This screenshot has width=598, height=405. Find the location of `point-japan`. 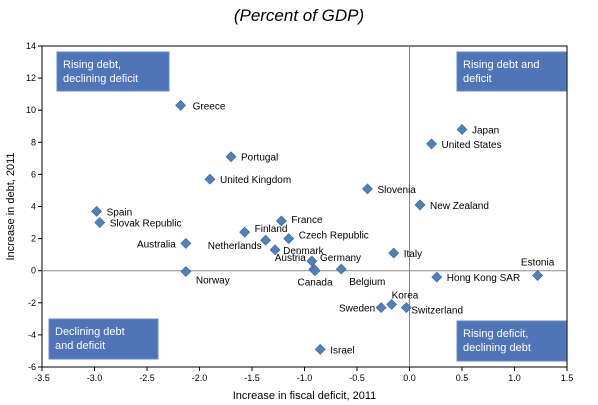

point-japan is located at coordinates (462, 129).